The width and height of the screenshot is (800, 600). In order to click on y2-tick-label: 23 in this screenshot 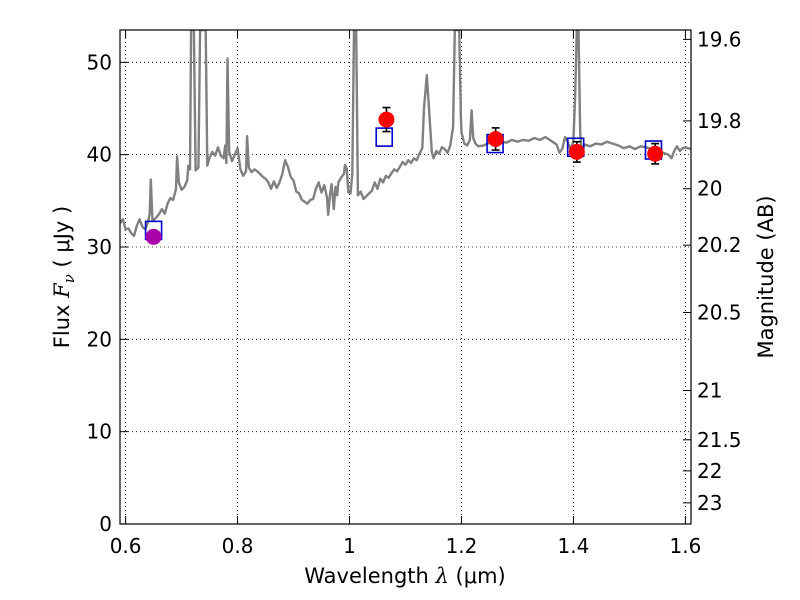, I will do `click(709, 503)`.